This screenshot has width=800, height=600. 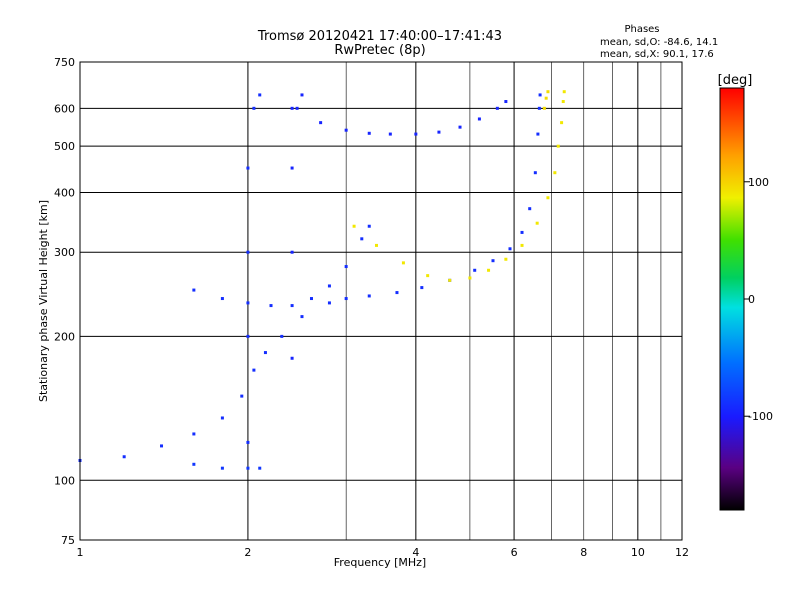 What do you see at coordinates (760, 416) in the screenshot?
I see `colorbar-tick-label: -100` at bounding box center [760, 416].